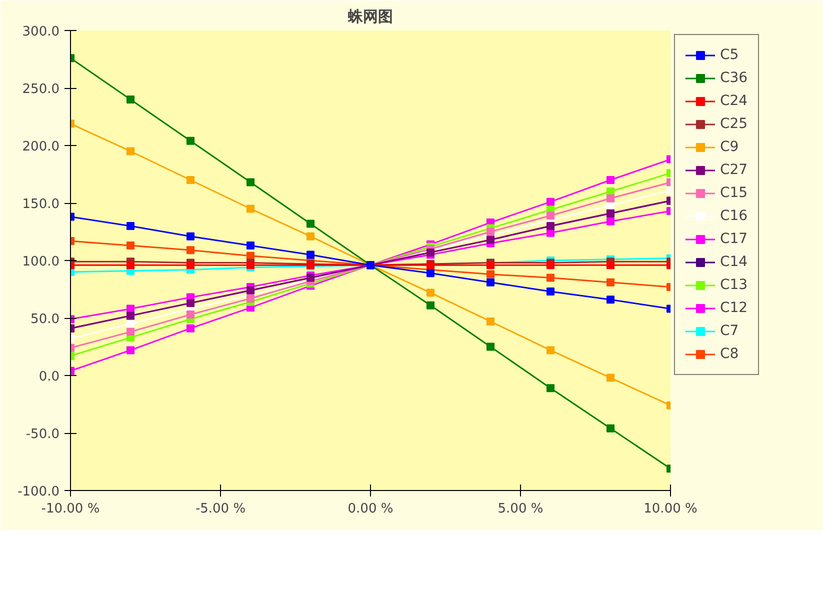  I want to click on chart-title: 蛛网图, so click(370, 17).